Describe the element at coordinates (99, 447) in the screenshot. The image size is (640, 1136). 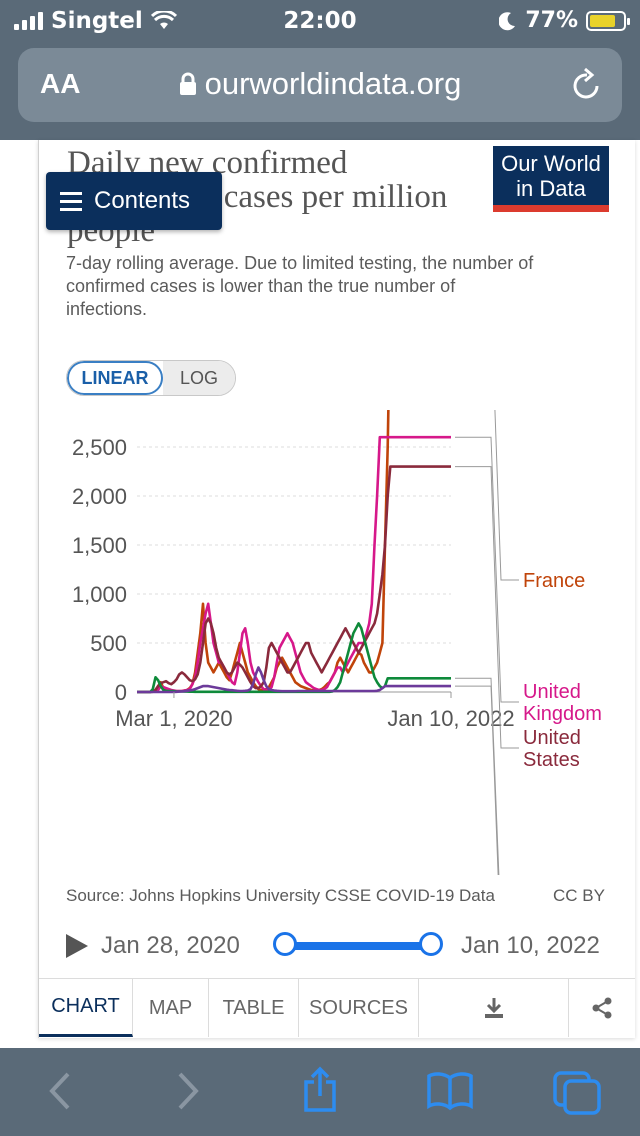
I see `y-tick-label: 2,500` at that location.